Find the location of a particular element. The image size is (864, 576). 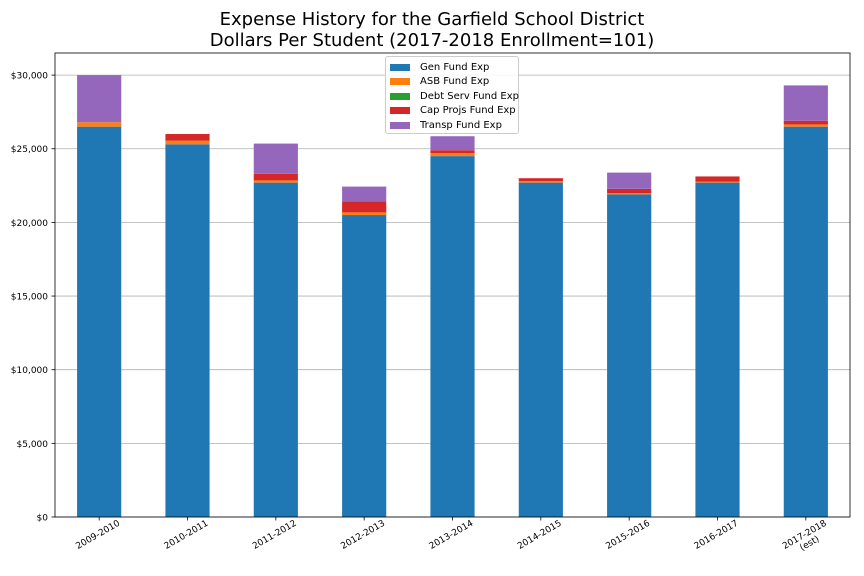

legend-item: Gen Fund Exp is located at coordinates (439, 67).